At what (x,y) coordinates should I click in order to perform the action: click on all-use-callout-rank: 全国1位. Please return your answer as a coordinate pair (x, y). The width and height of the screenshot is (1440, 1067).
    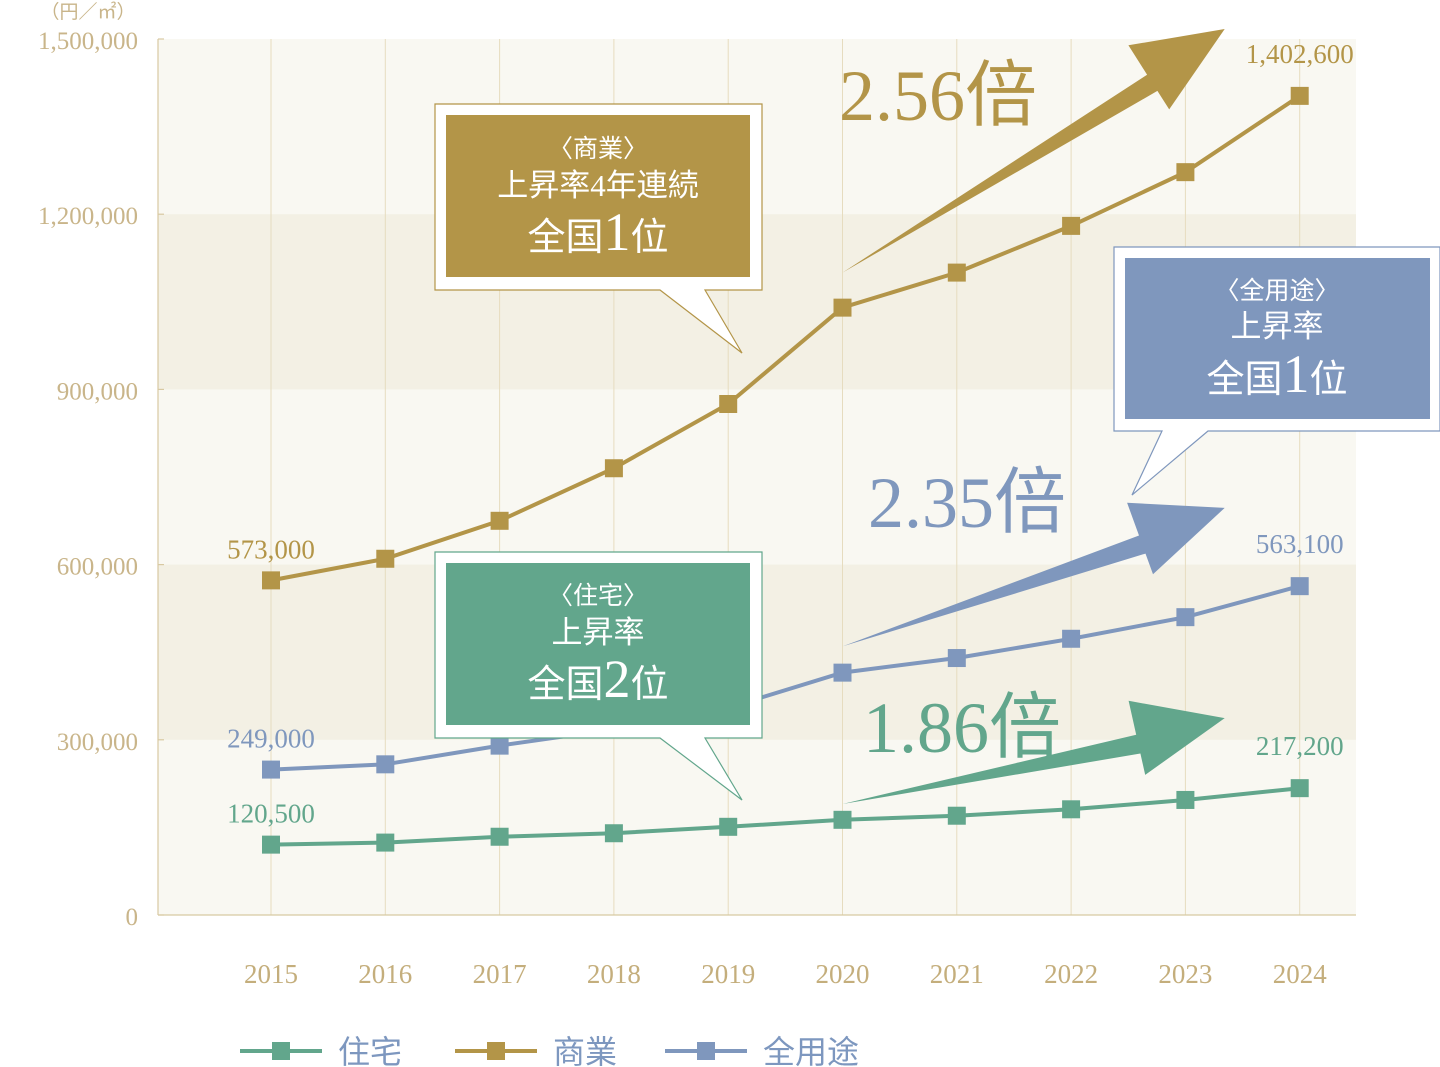
    Looking at the image, I should click on (1276, 374).